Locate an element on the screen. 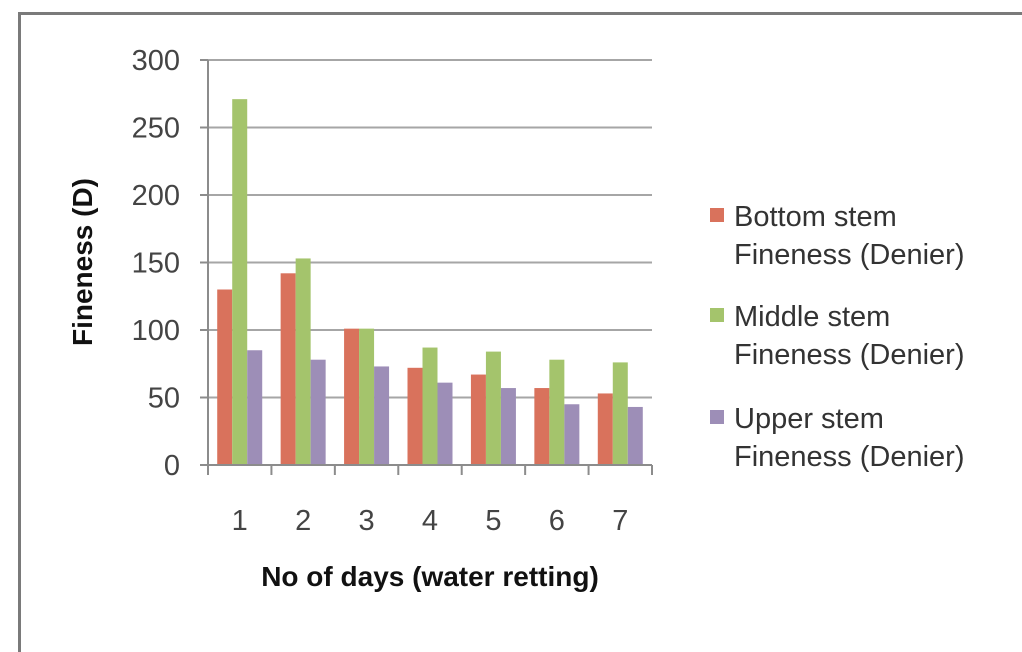 The width and height of the screenshot is (1022, 652). y-tick-label: 100 is located at coordinates (156, 331).